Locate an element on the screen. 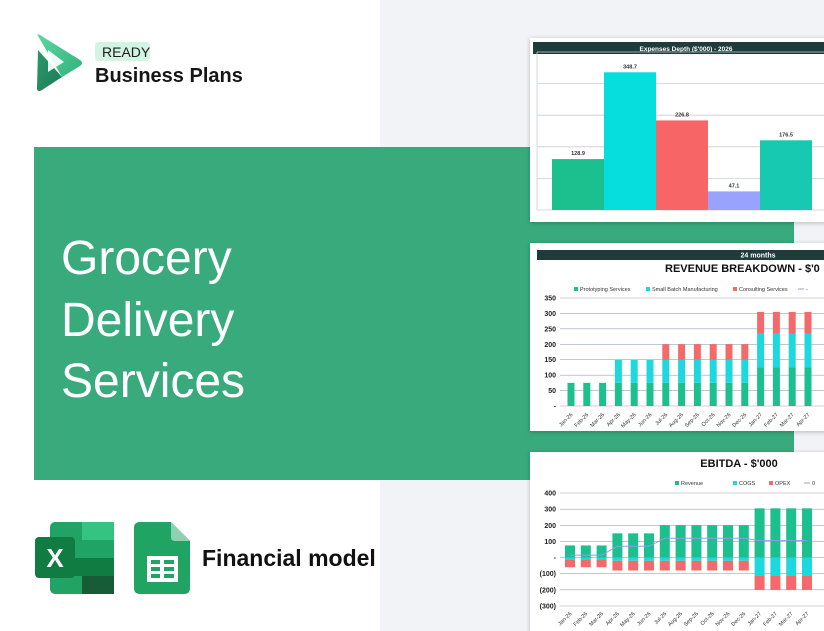 This screenshot has height=631, width=824. excel-icon: X is located at coordinates (74, 558).